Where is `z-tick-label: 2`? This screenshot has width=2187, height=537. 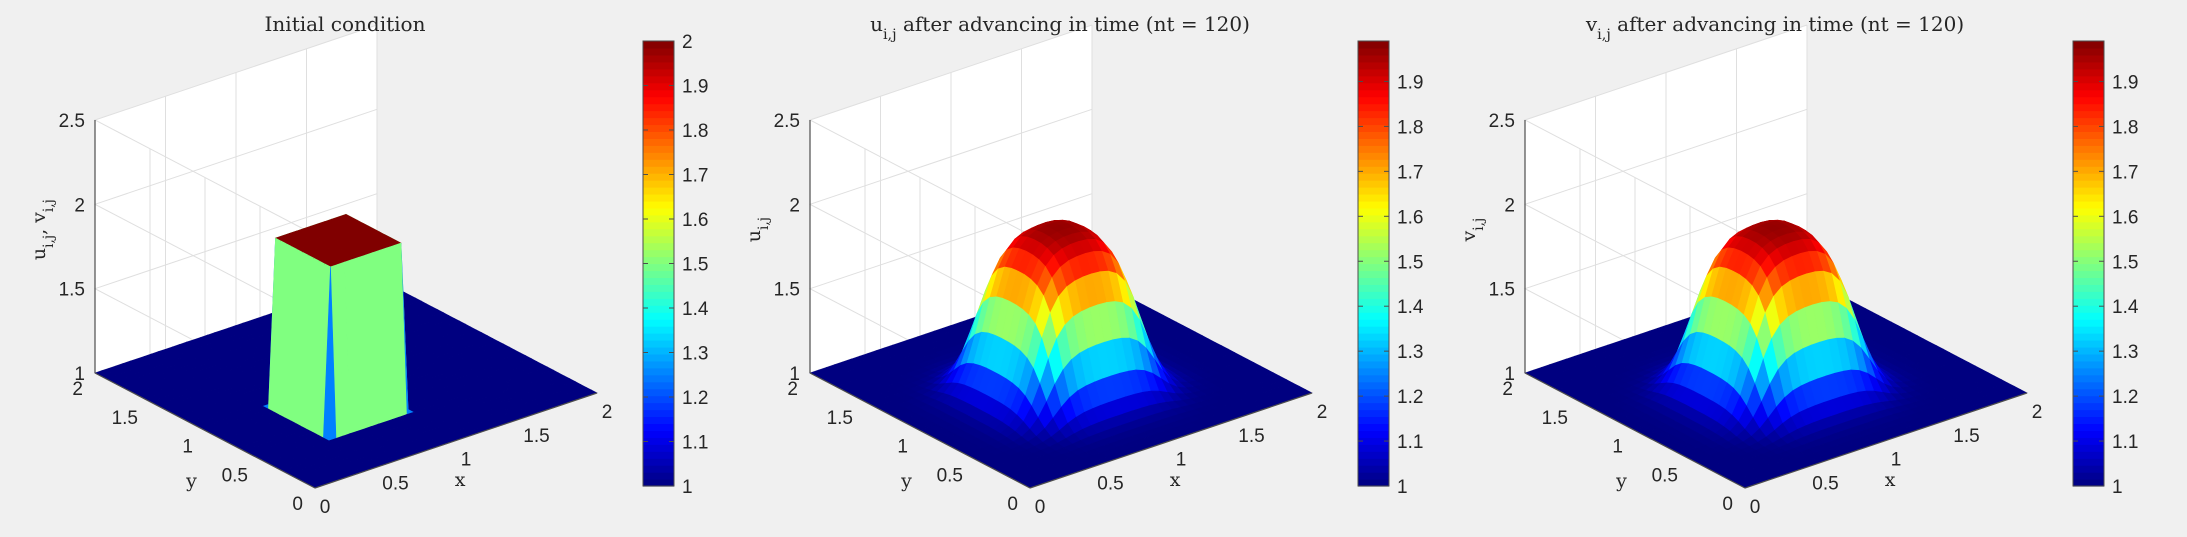
z-tick-label: 2 is located at coordinates (79, 205).